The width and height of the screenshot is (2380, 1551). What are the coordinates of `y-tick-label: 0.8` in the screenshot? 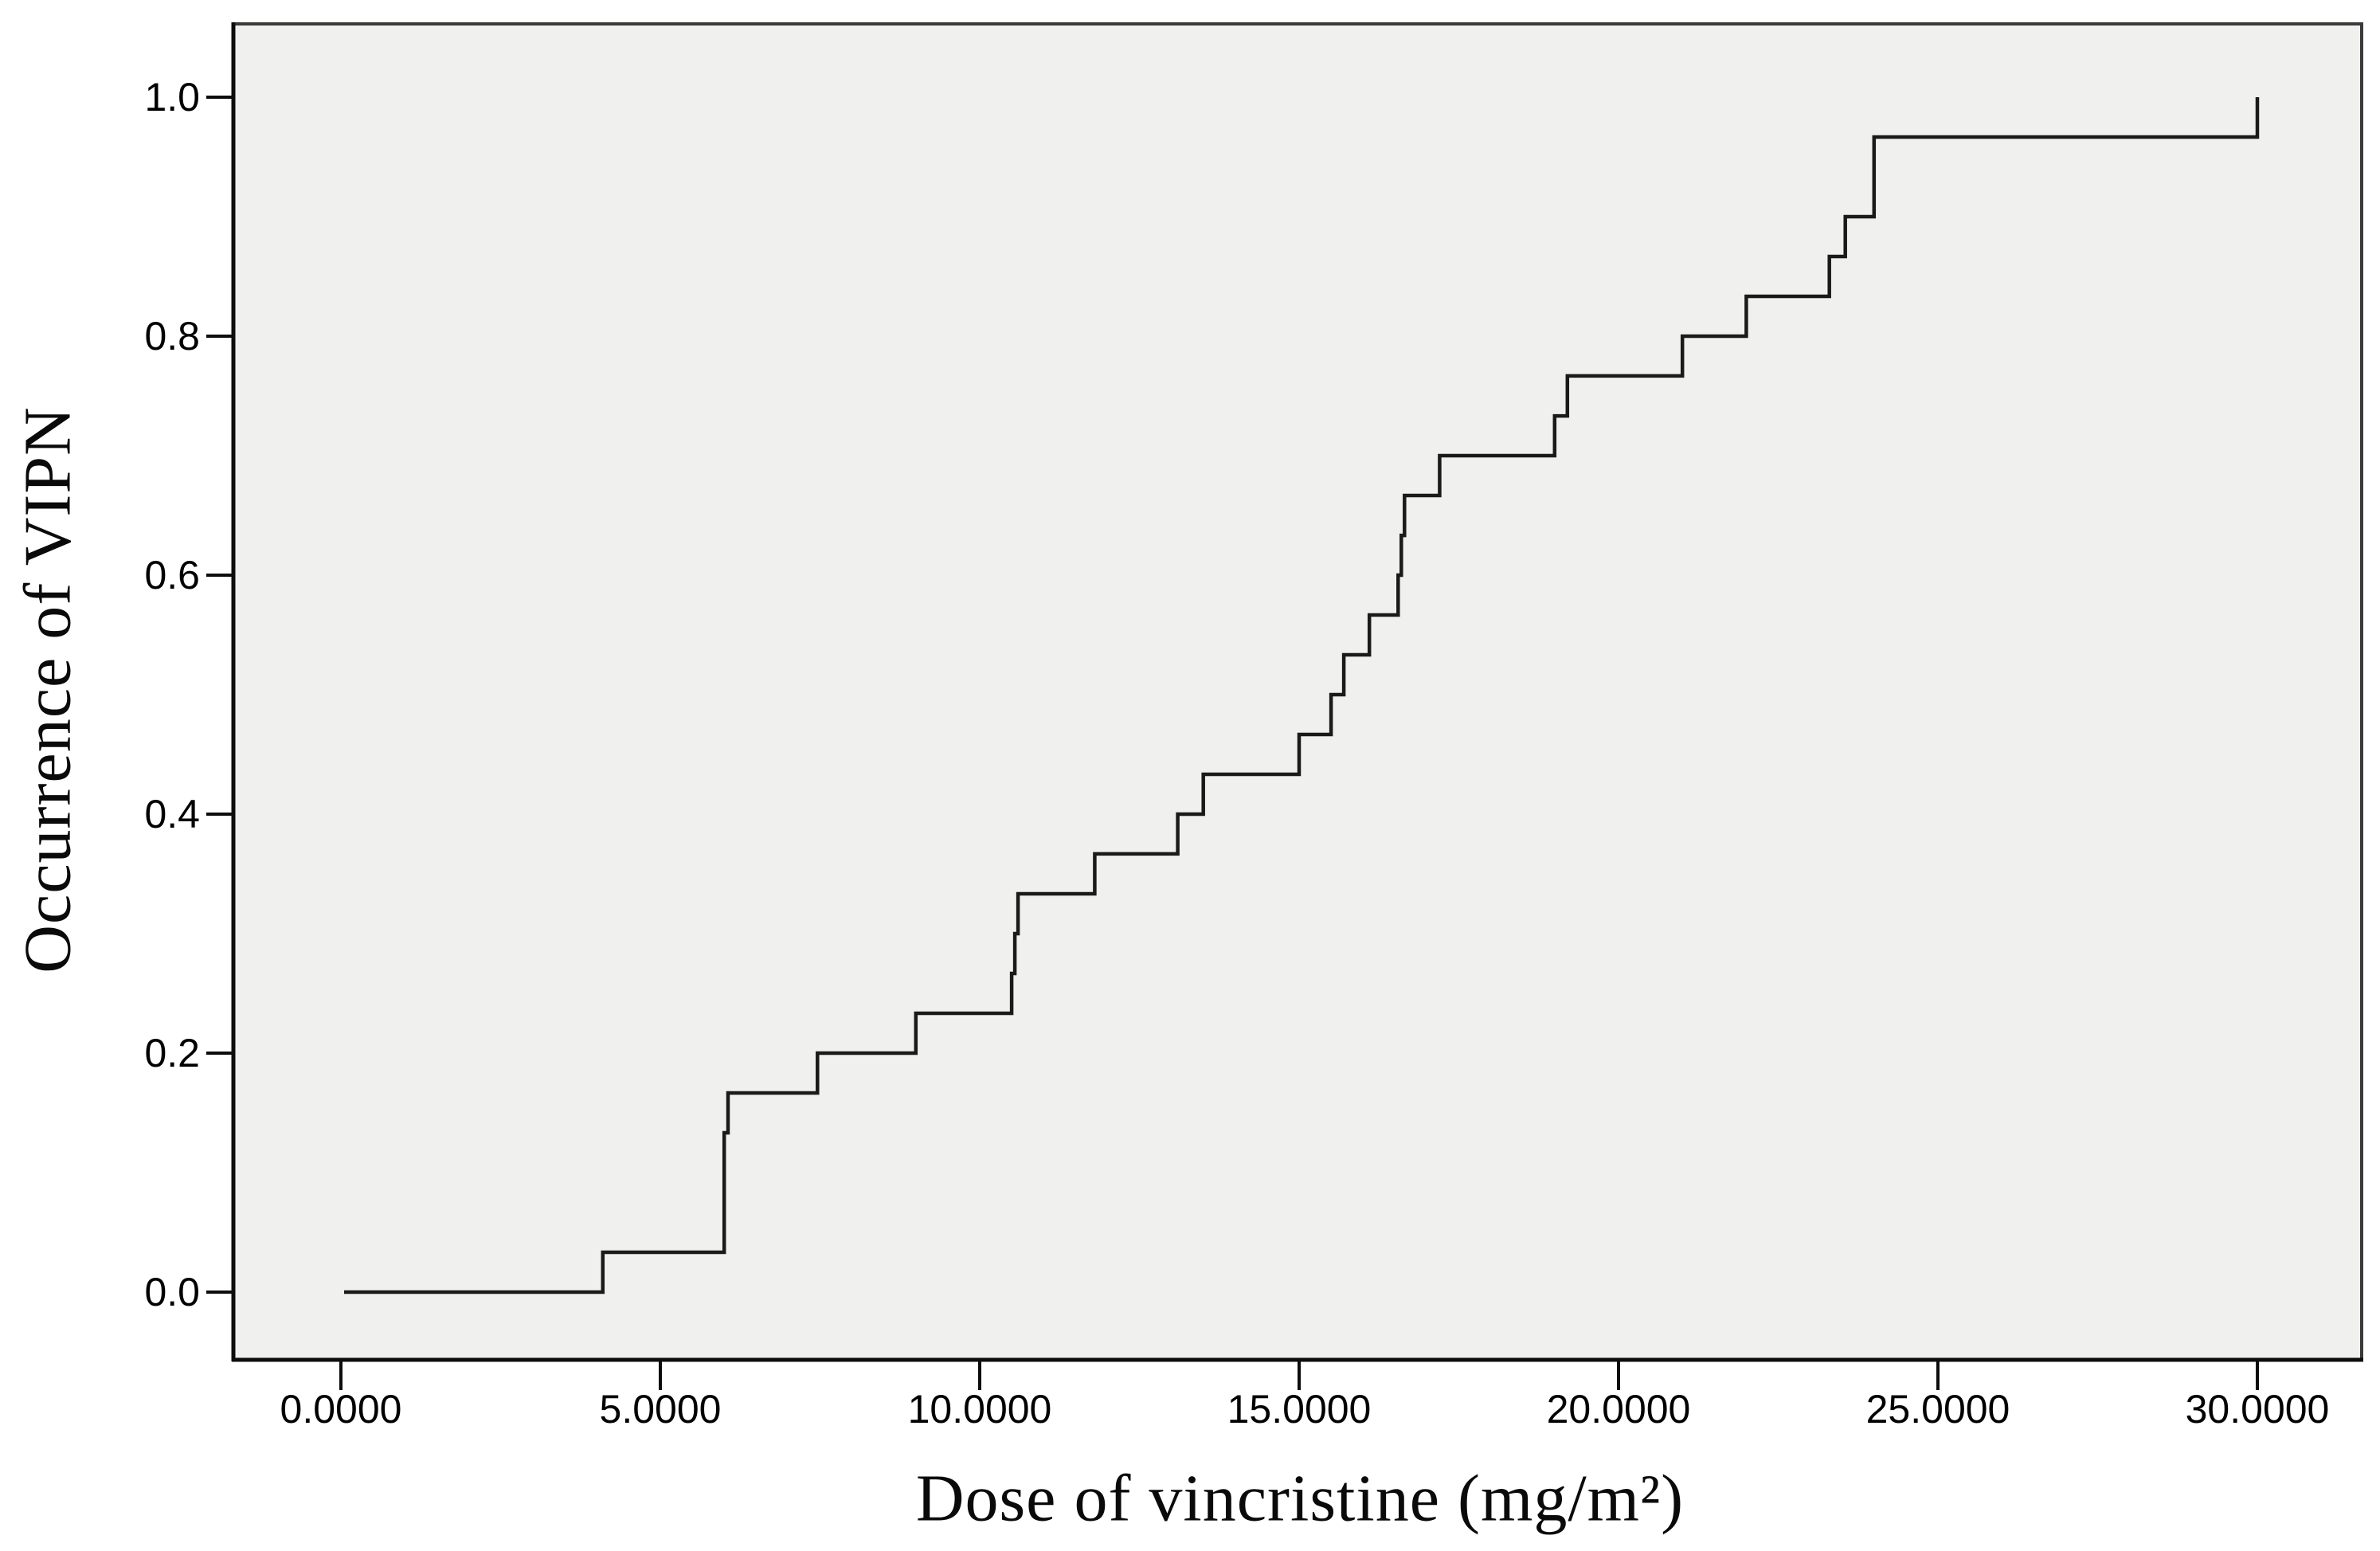 It's located at (172, 336).